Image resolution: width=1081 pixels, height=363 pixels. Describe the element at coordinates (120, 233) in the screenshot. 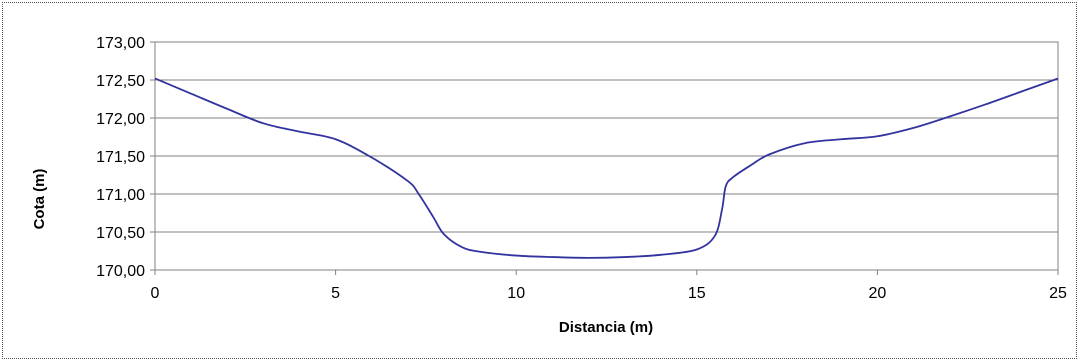

I see `y-tick-label: 170,50` at that location.